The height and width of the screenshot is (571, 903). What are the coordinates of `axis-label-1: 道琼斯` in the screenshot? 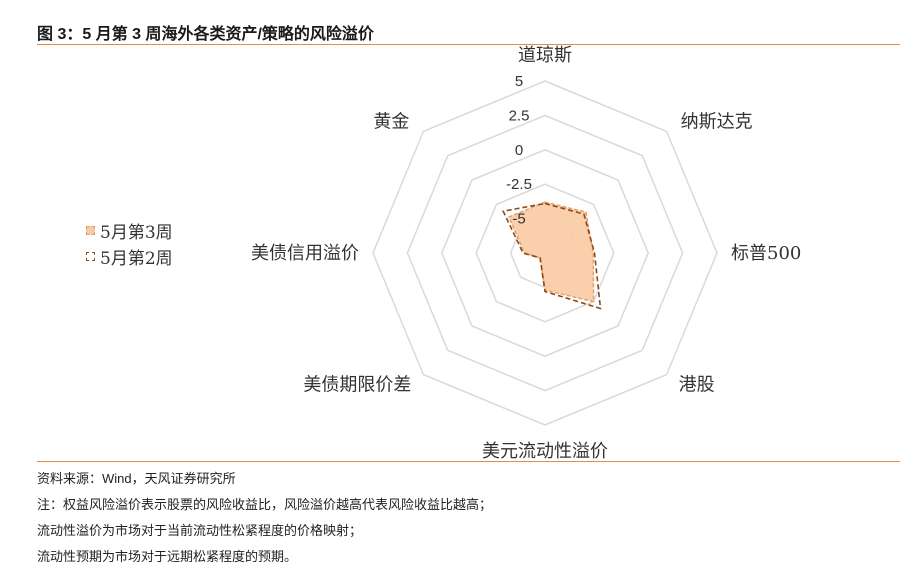 It's located at (545, 55).